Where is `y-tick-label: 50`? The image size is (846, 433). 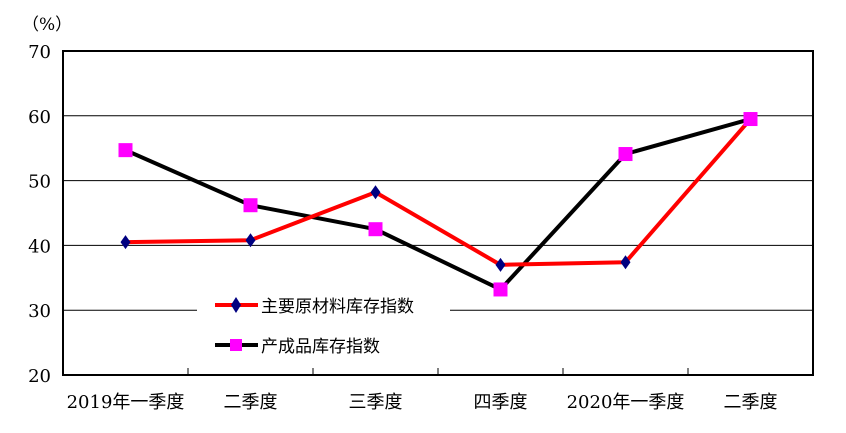 y-tick-label: 50 is located at coordinates (39, 182).